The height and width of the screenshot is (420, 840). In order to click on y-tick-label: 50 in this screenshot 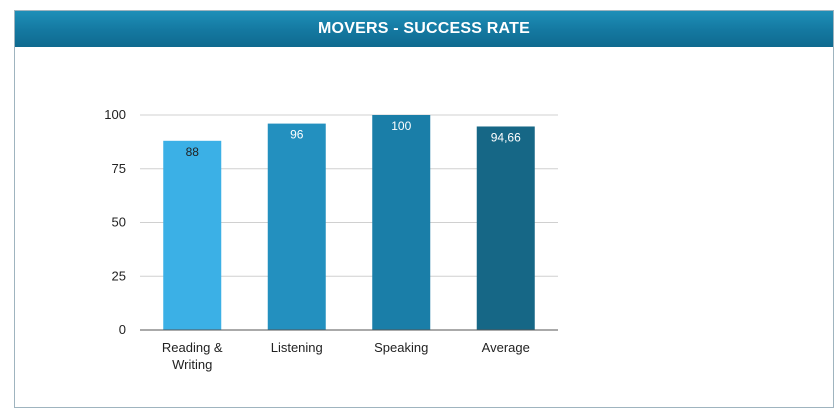, I will do `click(119, 222)`.